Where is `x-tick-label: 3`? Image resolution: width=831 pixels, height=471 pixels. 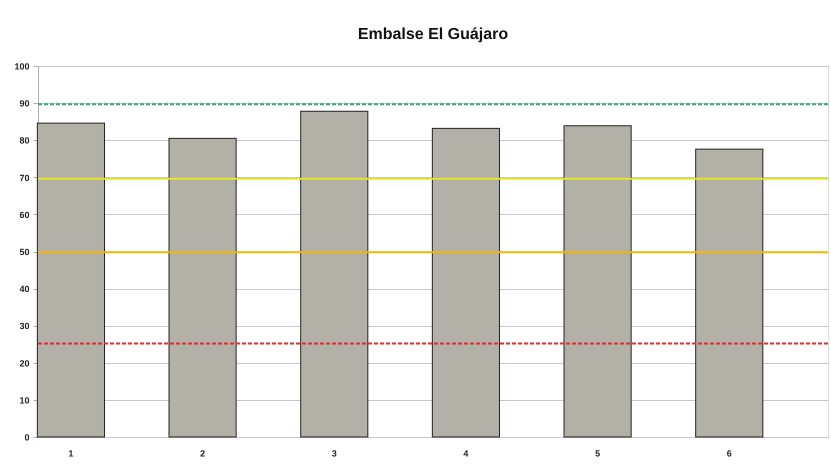 x-tick-label: 3 is located at coordinates (334, 453).